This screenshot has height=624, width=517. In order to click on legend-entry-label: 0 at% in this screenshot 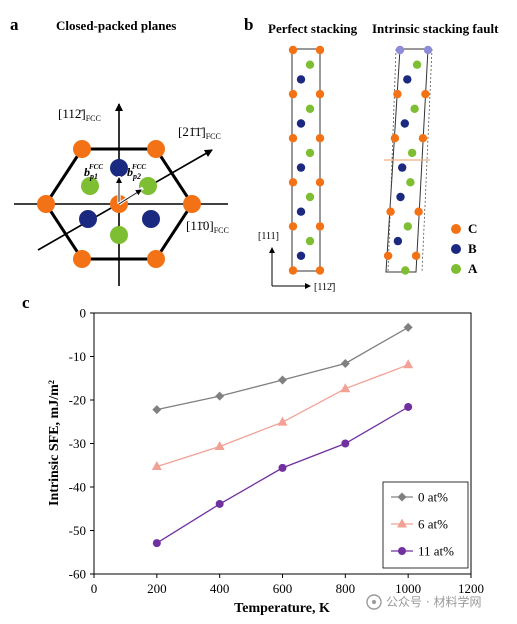, I will do `click(433, 497)`.